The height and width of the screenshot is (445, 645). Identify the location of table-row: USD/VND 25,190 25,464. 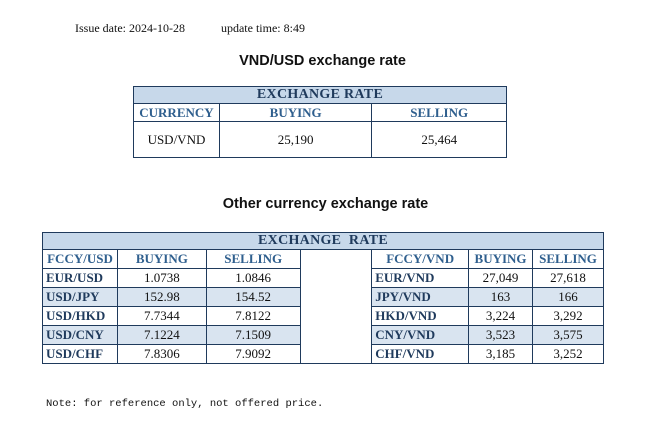
(320, 139).